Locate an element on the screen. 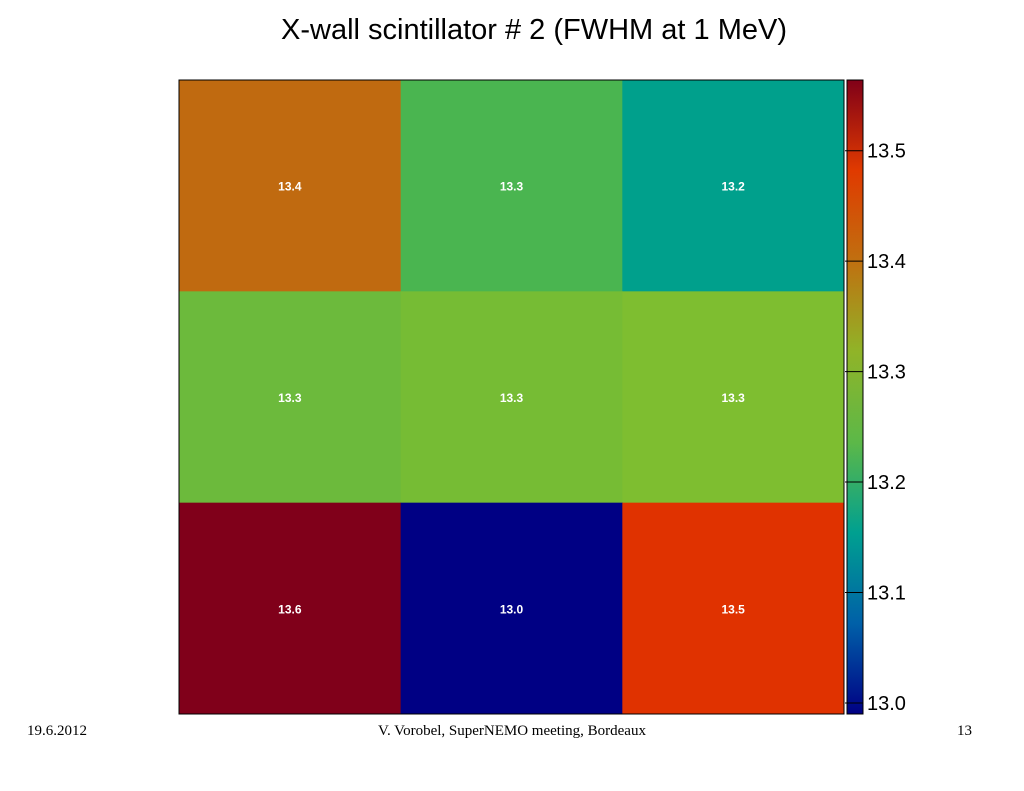  colorbar-tick-label: 13.0 is located at coordinates (886, 704).